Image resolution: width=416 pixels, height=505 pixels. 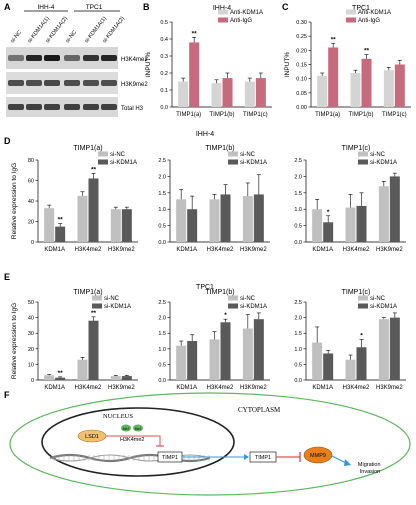 I want to click on y-axis-label: INPUT%, so click(x=287, y=65).